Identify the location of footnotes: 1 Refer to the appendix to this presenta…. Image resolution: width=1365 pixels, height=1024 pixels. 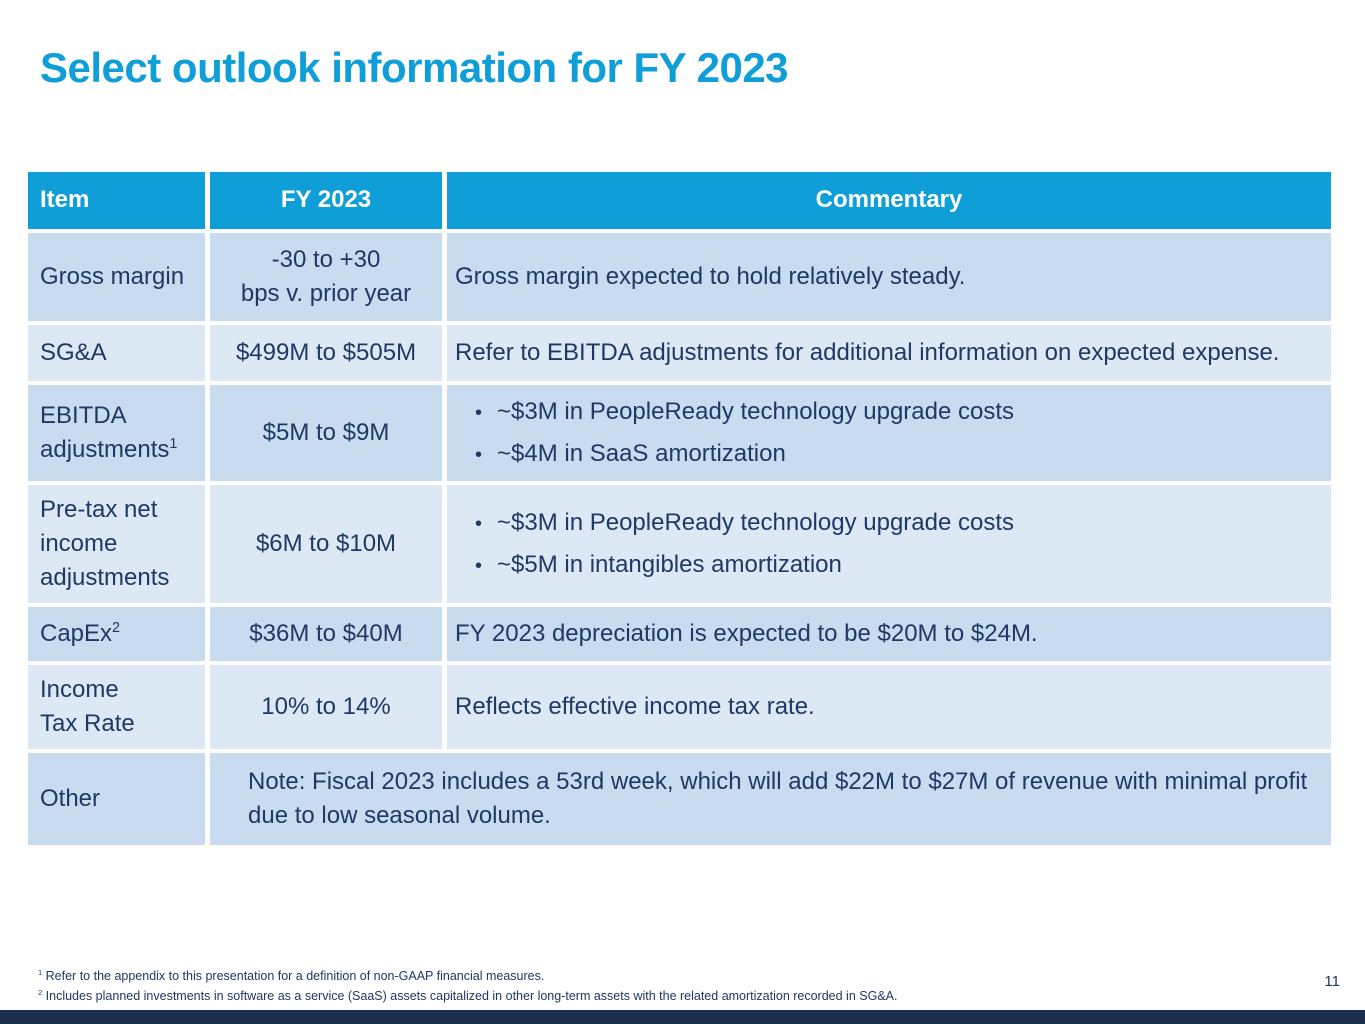
(467, 986).